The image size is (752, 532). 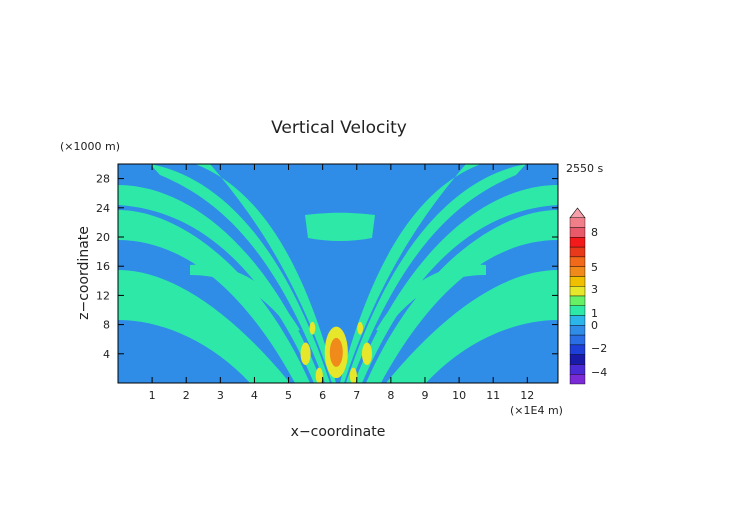 What do you see at coordinates (577, 213) in the screenshot?
I see `colorbar-arrow` at bounding box center [577, 213].